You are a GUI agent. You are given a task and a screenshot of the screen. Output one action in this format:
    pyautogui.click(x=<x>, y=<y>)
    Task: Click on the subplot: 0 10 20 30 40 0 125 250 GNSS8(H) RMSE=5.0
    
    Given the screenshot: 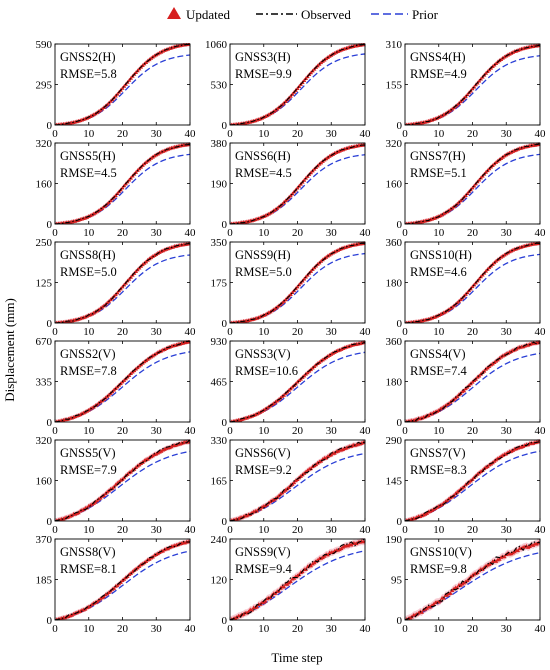 What is the action you would take?
    pyautogui.click(x=116, y=287)
    